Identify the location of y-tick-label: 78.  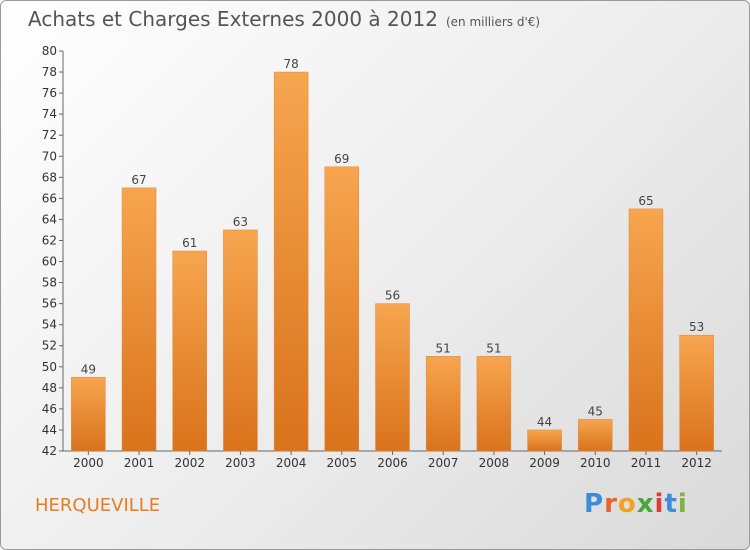
(49, 72).